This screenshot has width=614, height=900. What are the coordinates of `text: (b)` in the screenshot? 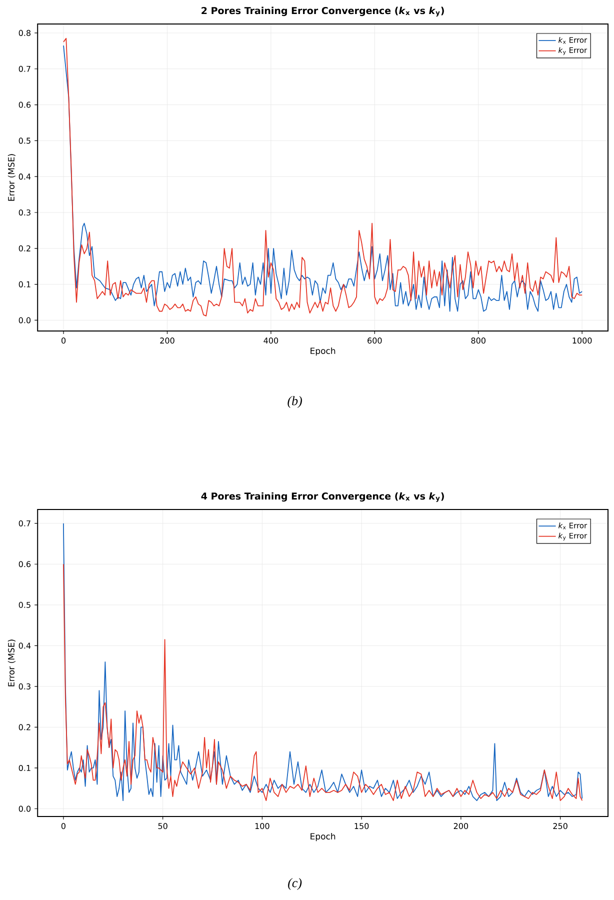 It's located at (295, 402).